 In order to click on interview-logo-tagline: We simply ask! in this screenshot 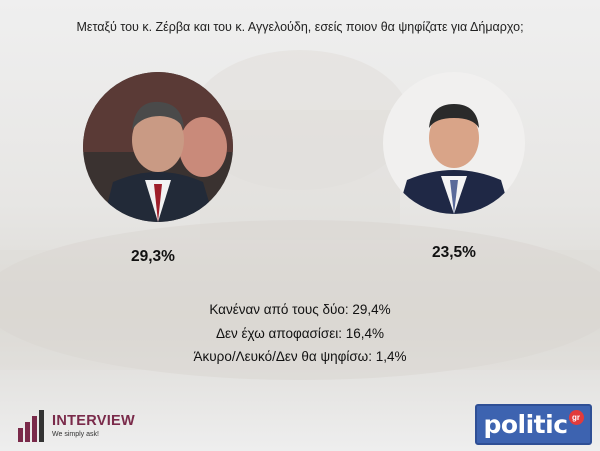, I will do `click(75, 434)`.